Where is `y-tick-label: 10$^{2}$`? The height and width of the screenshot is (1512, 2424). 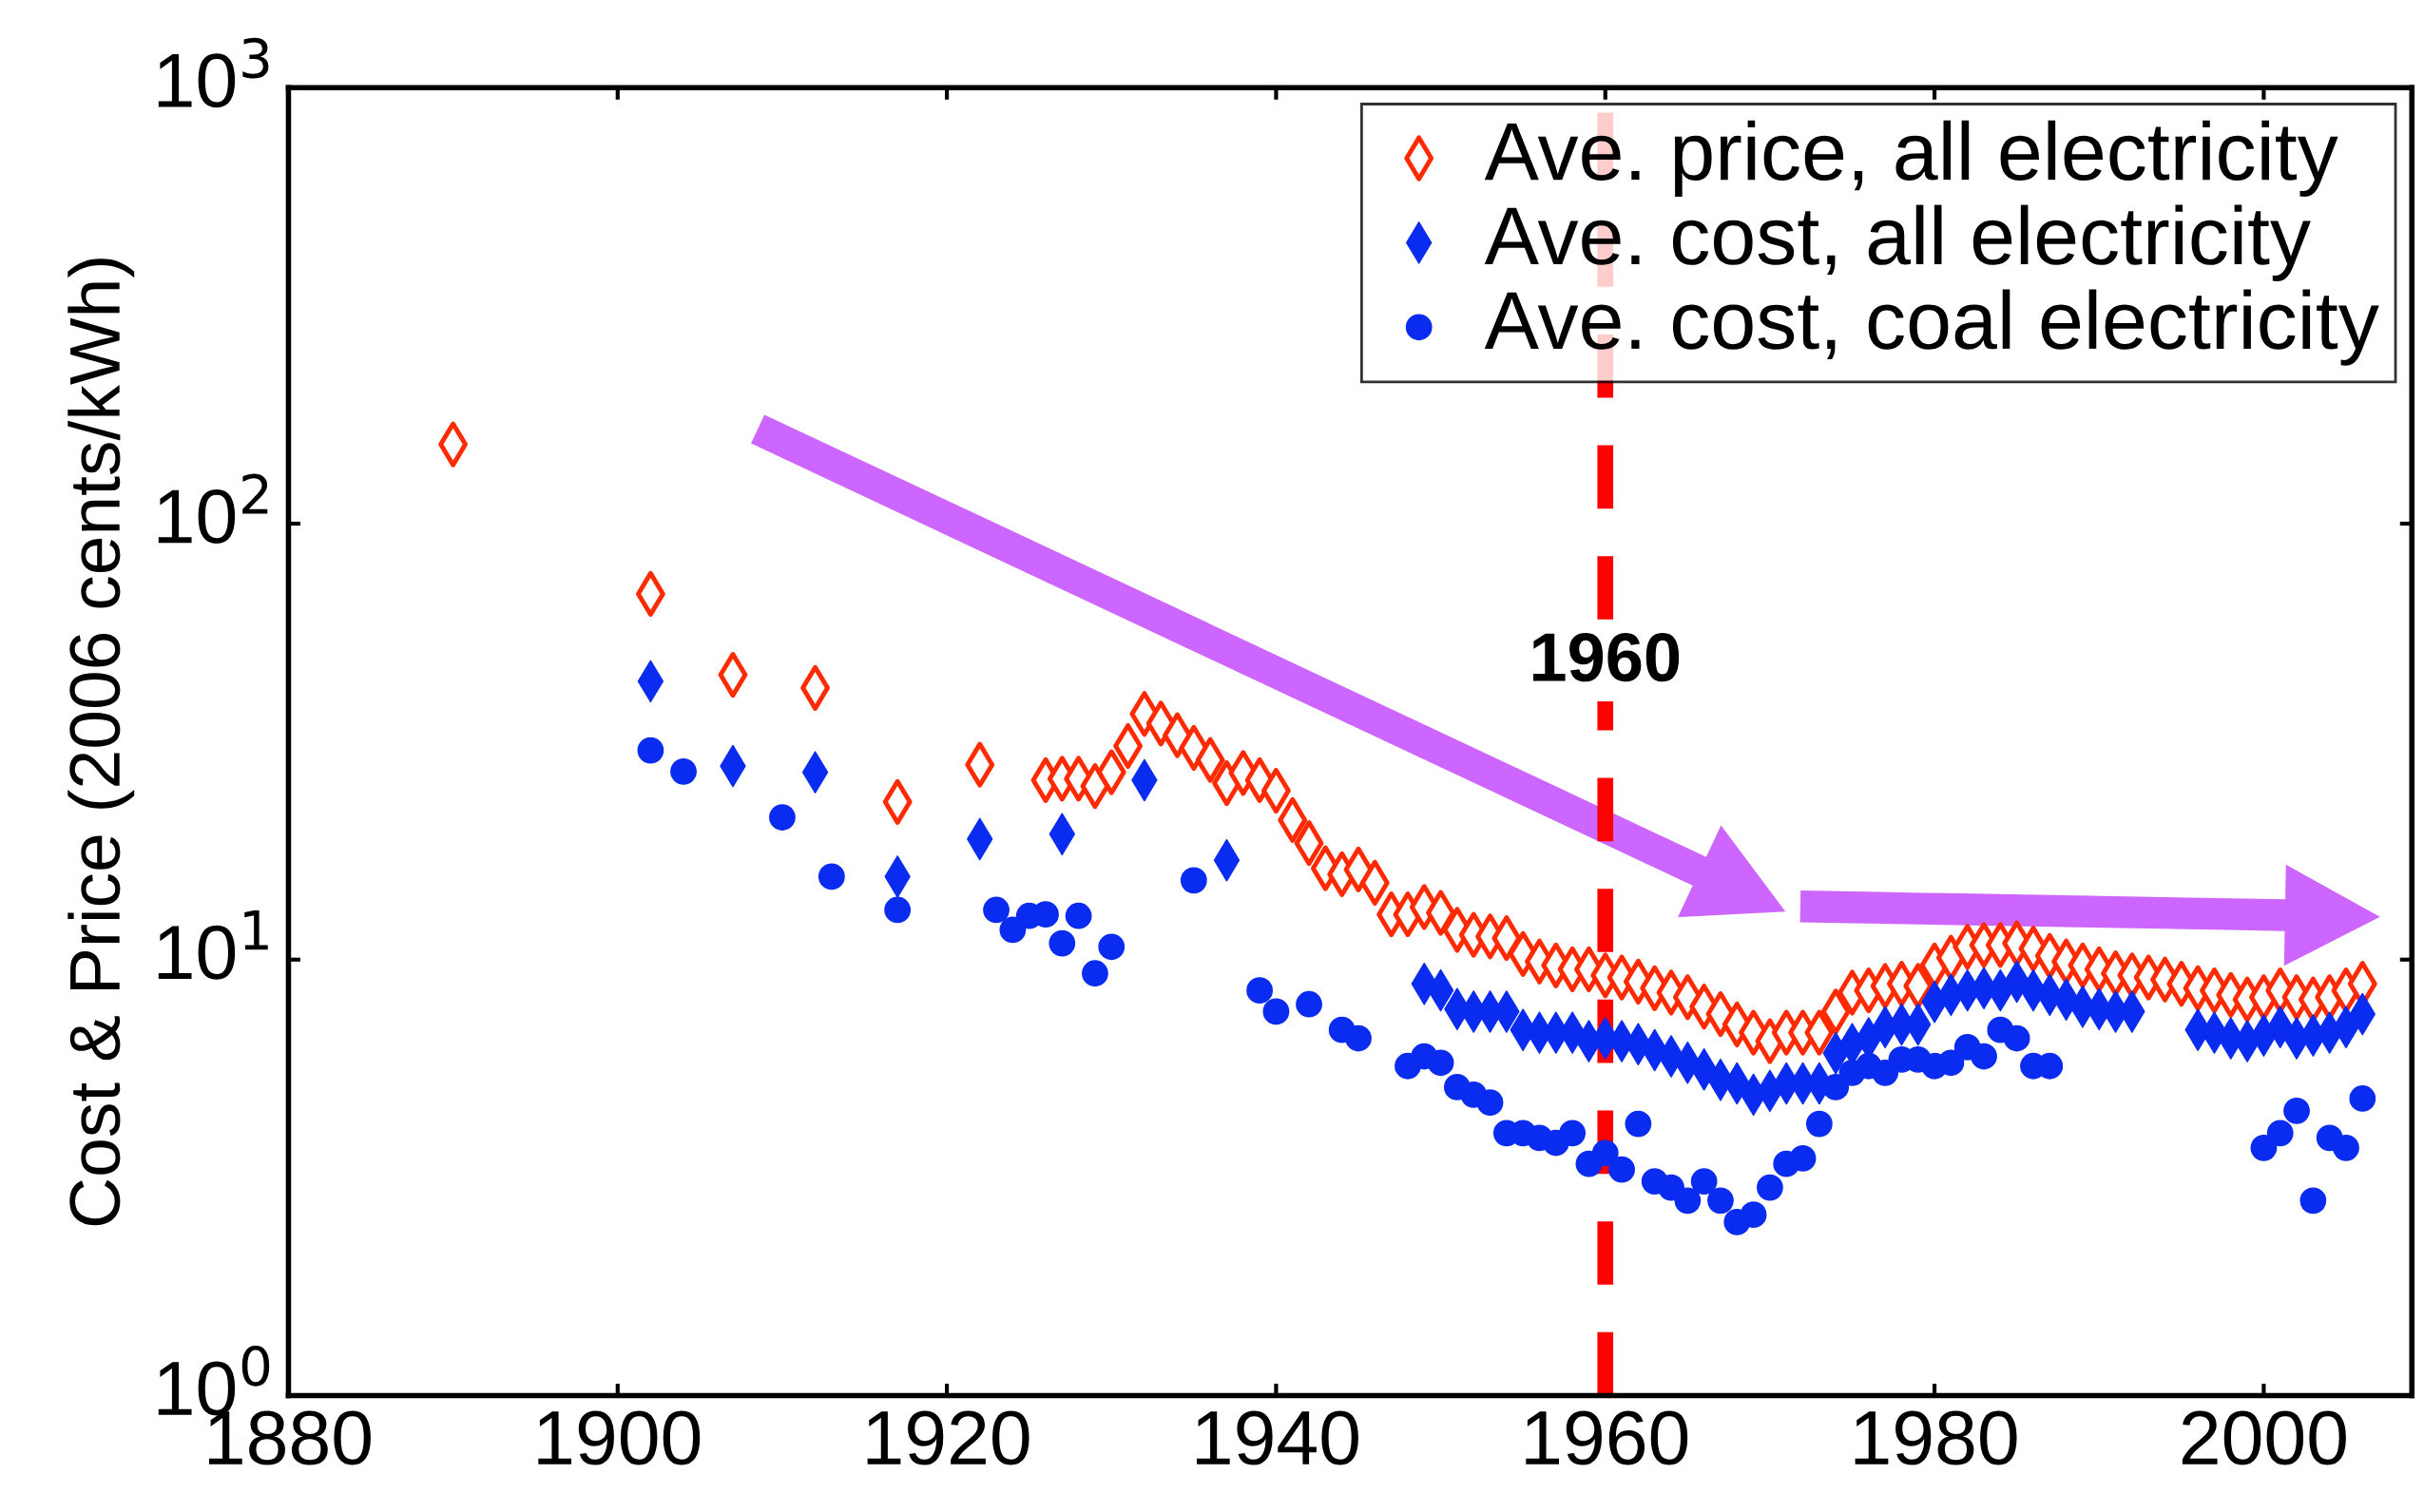
y-tick-label: 10$^{2}$ is located at coordinates (213, 509).